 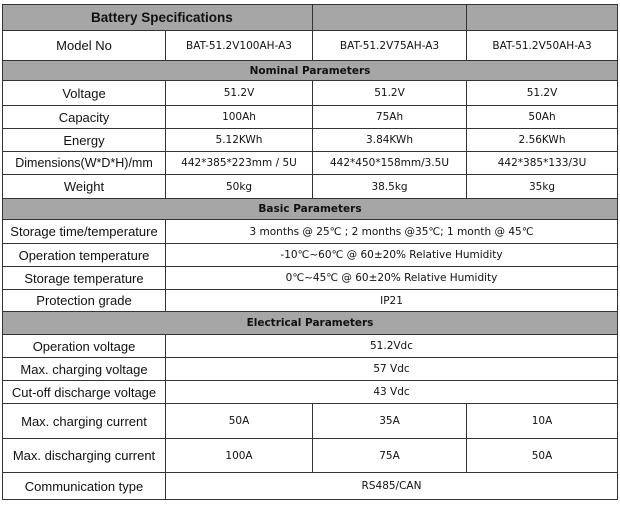 I want to click on table-row: Capacity 100Ah 75Ah 50Ah, so click(x=310, y=117).